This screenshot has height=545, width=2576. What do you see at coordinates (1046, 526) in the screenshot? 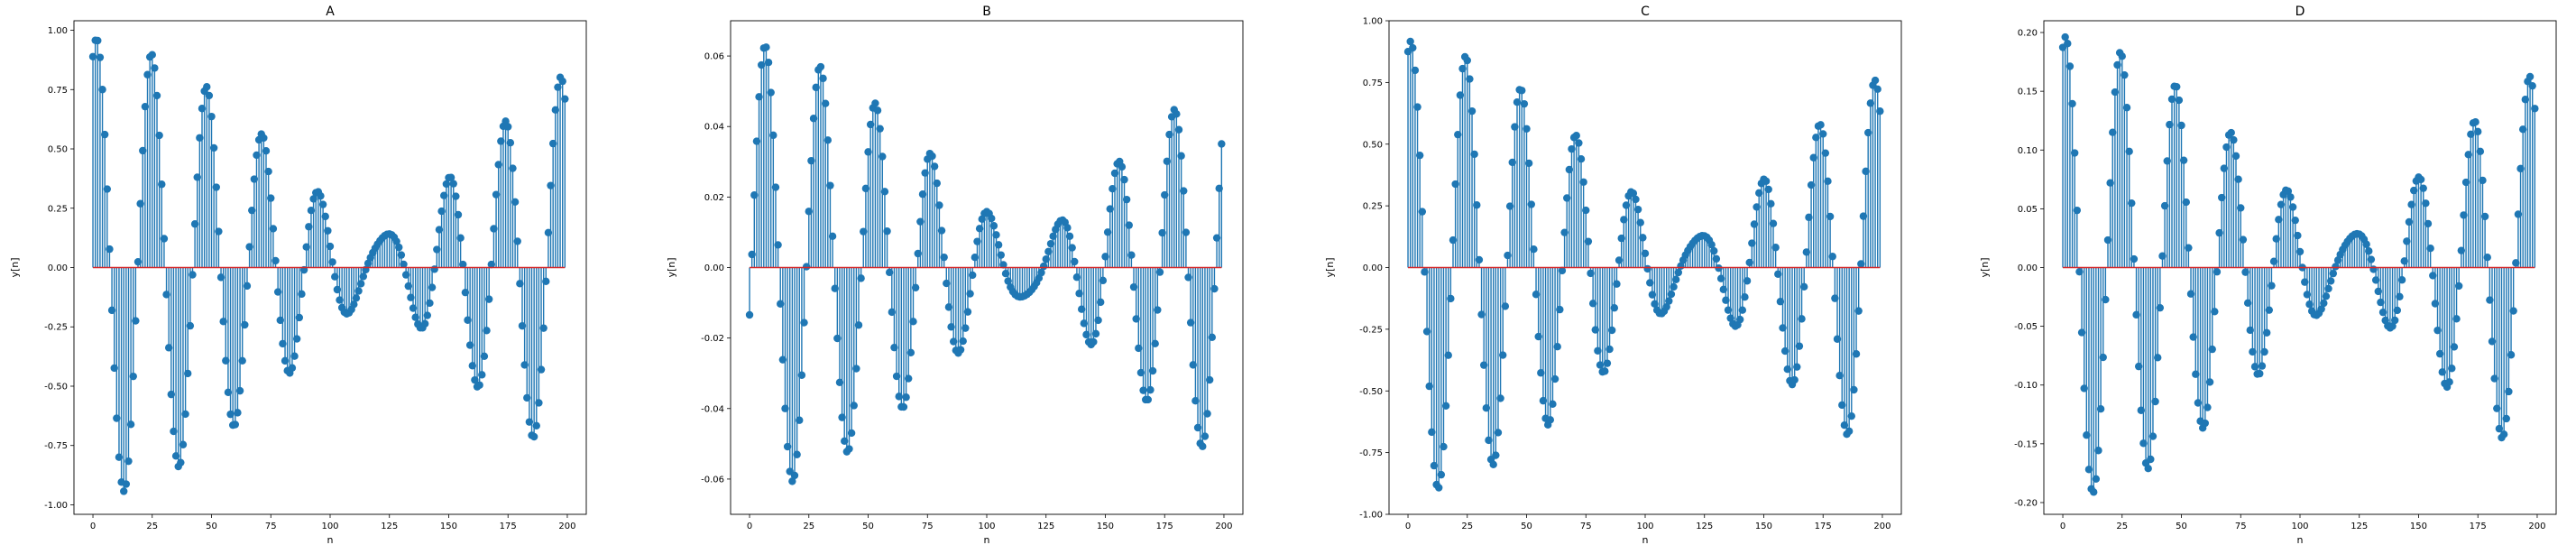
I see `x-tick-label: 125` at bounding box center [1046, 526].